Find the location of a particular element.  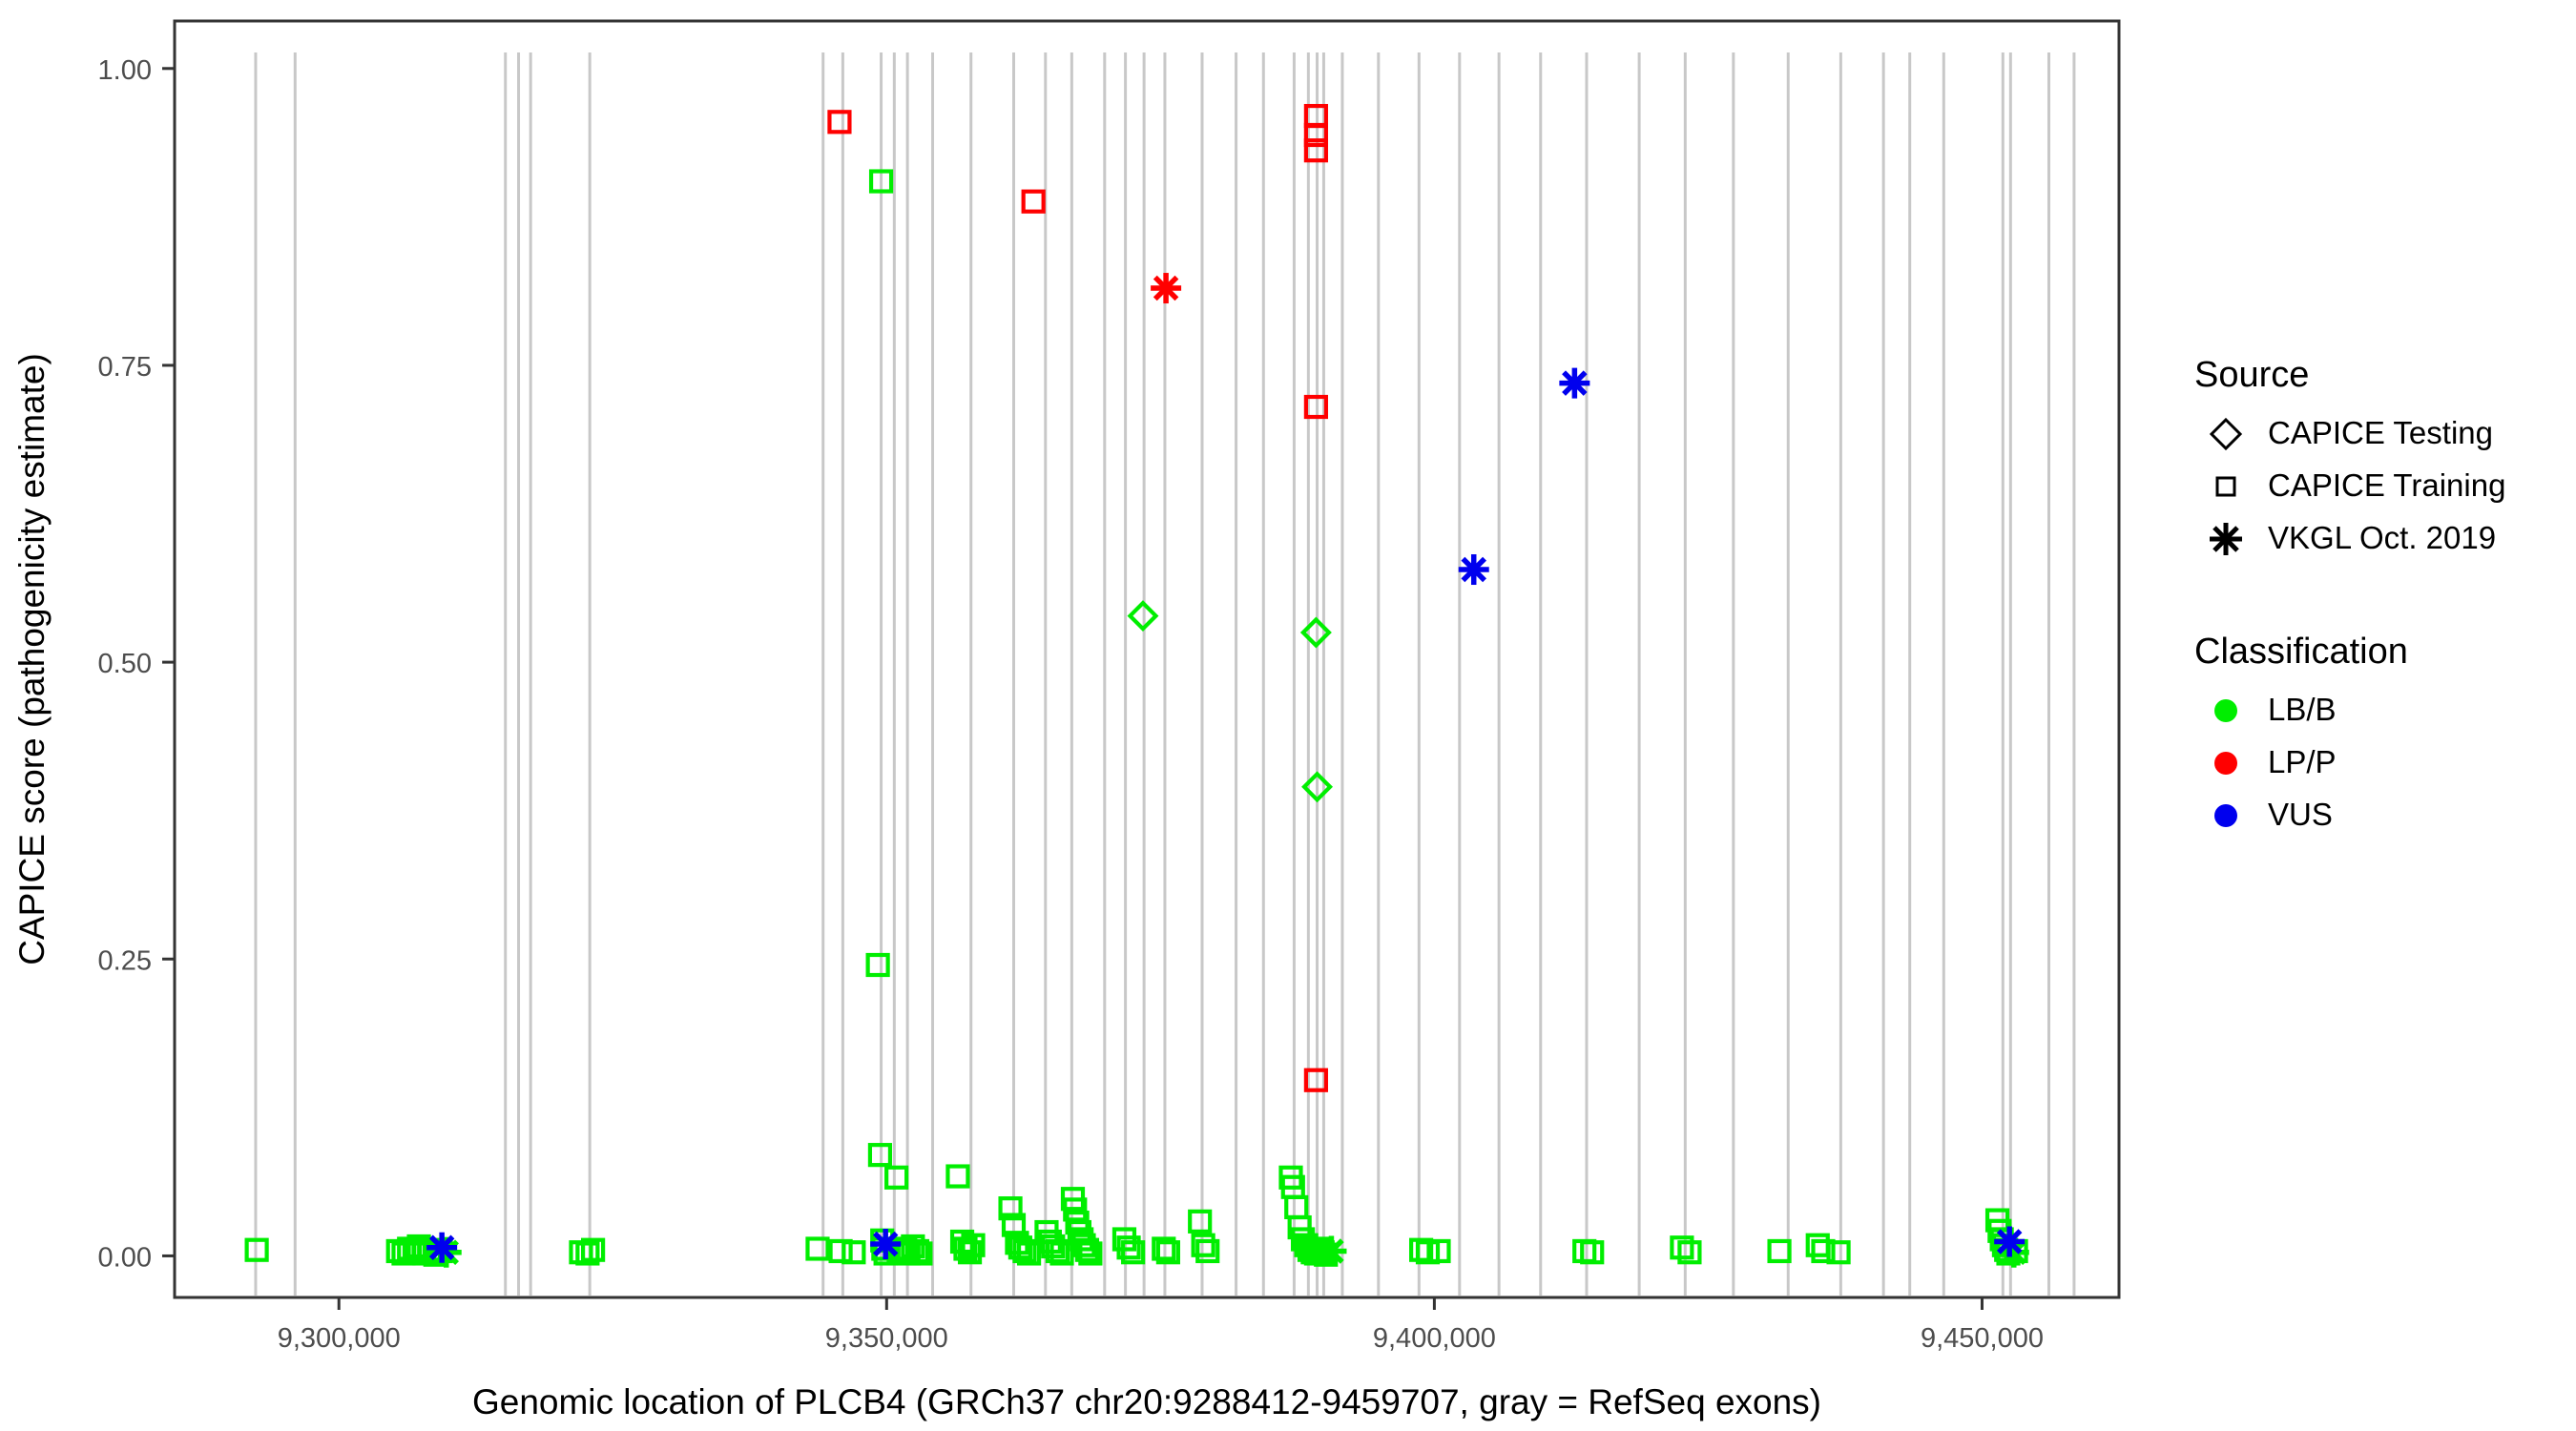

y-tick-label: 0.25 is located at coordinates (125, 961).